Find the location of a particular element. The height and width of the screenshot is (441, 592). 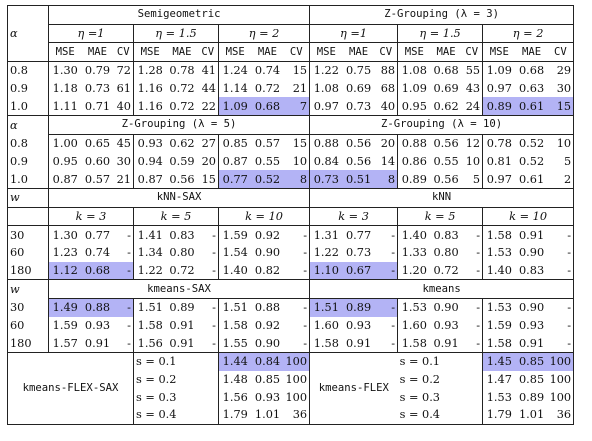

flex-row: s = 0.3 1.56 0.93 100 s = 0.3 1.53 0.89 100 is located at coordinates (291, 397).